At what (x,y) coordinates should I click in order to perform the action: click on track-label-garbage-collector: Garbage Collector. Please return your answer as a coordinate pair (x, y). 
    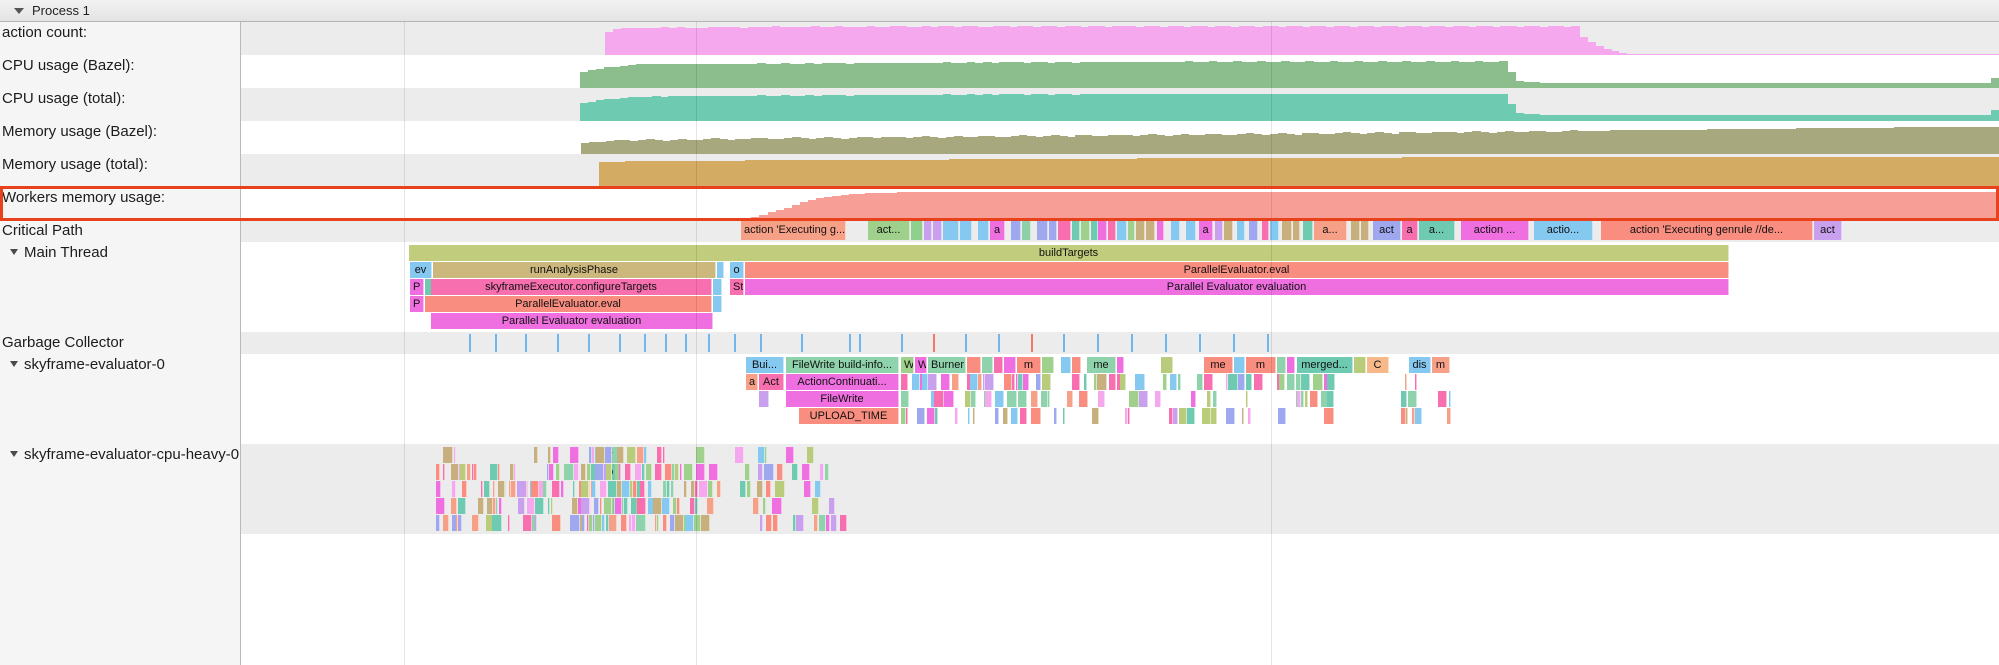
    Looking at the image, I should click on (120, 343).